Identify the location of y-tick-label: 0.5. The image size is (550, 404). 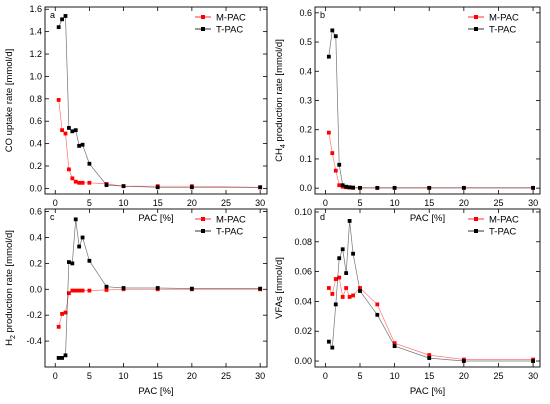
(305, 42).